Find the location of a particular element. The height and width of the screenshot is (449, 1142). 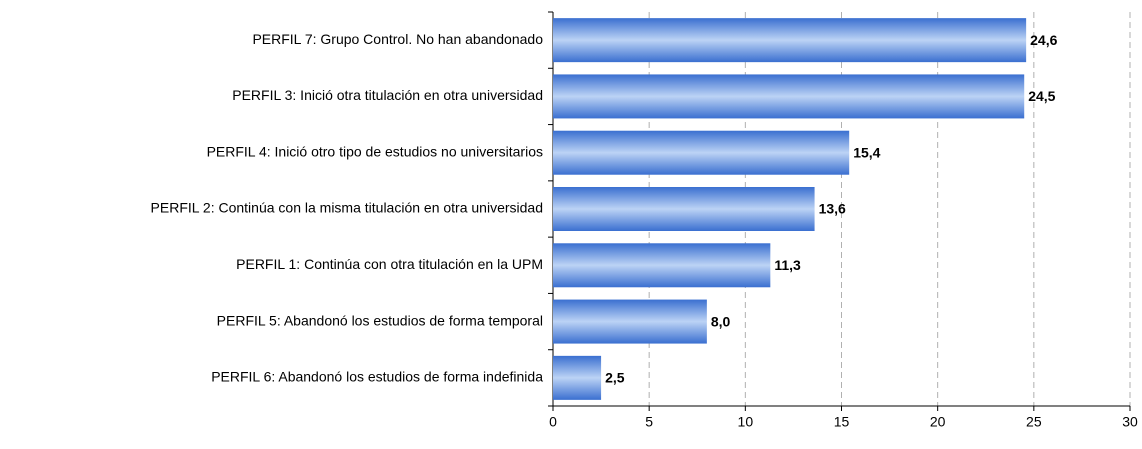

value-label: 13,6 is located at coordinates (832, 209).